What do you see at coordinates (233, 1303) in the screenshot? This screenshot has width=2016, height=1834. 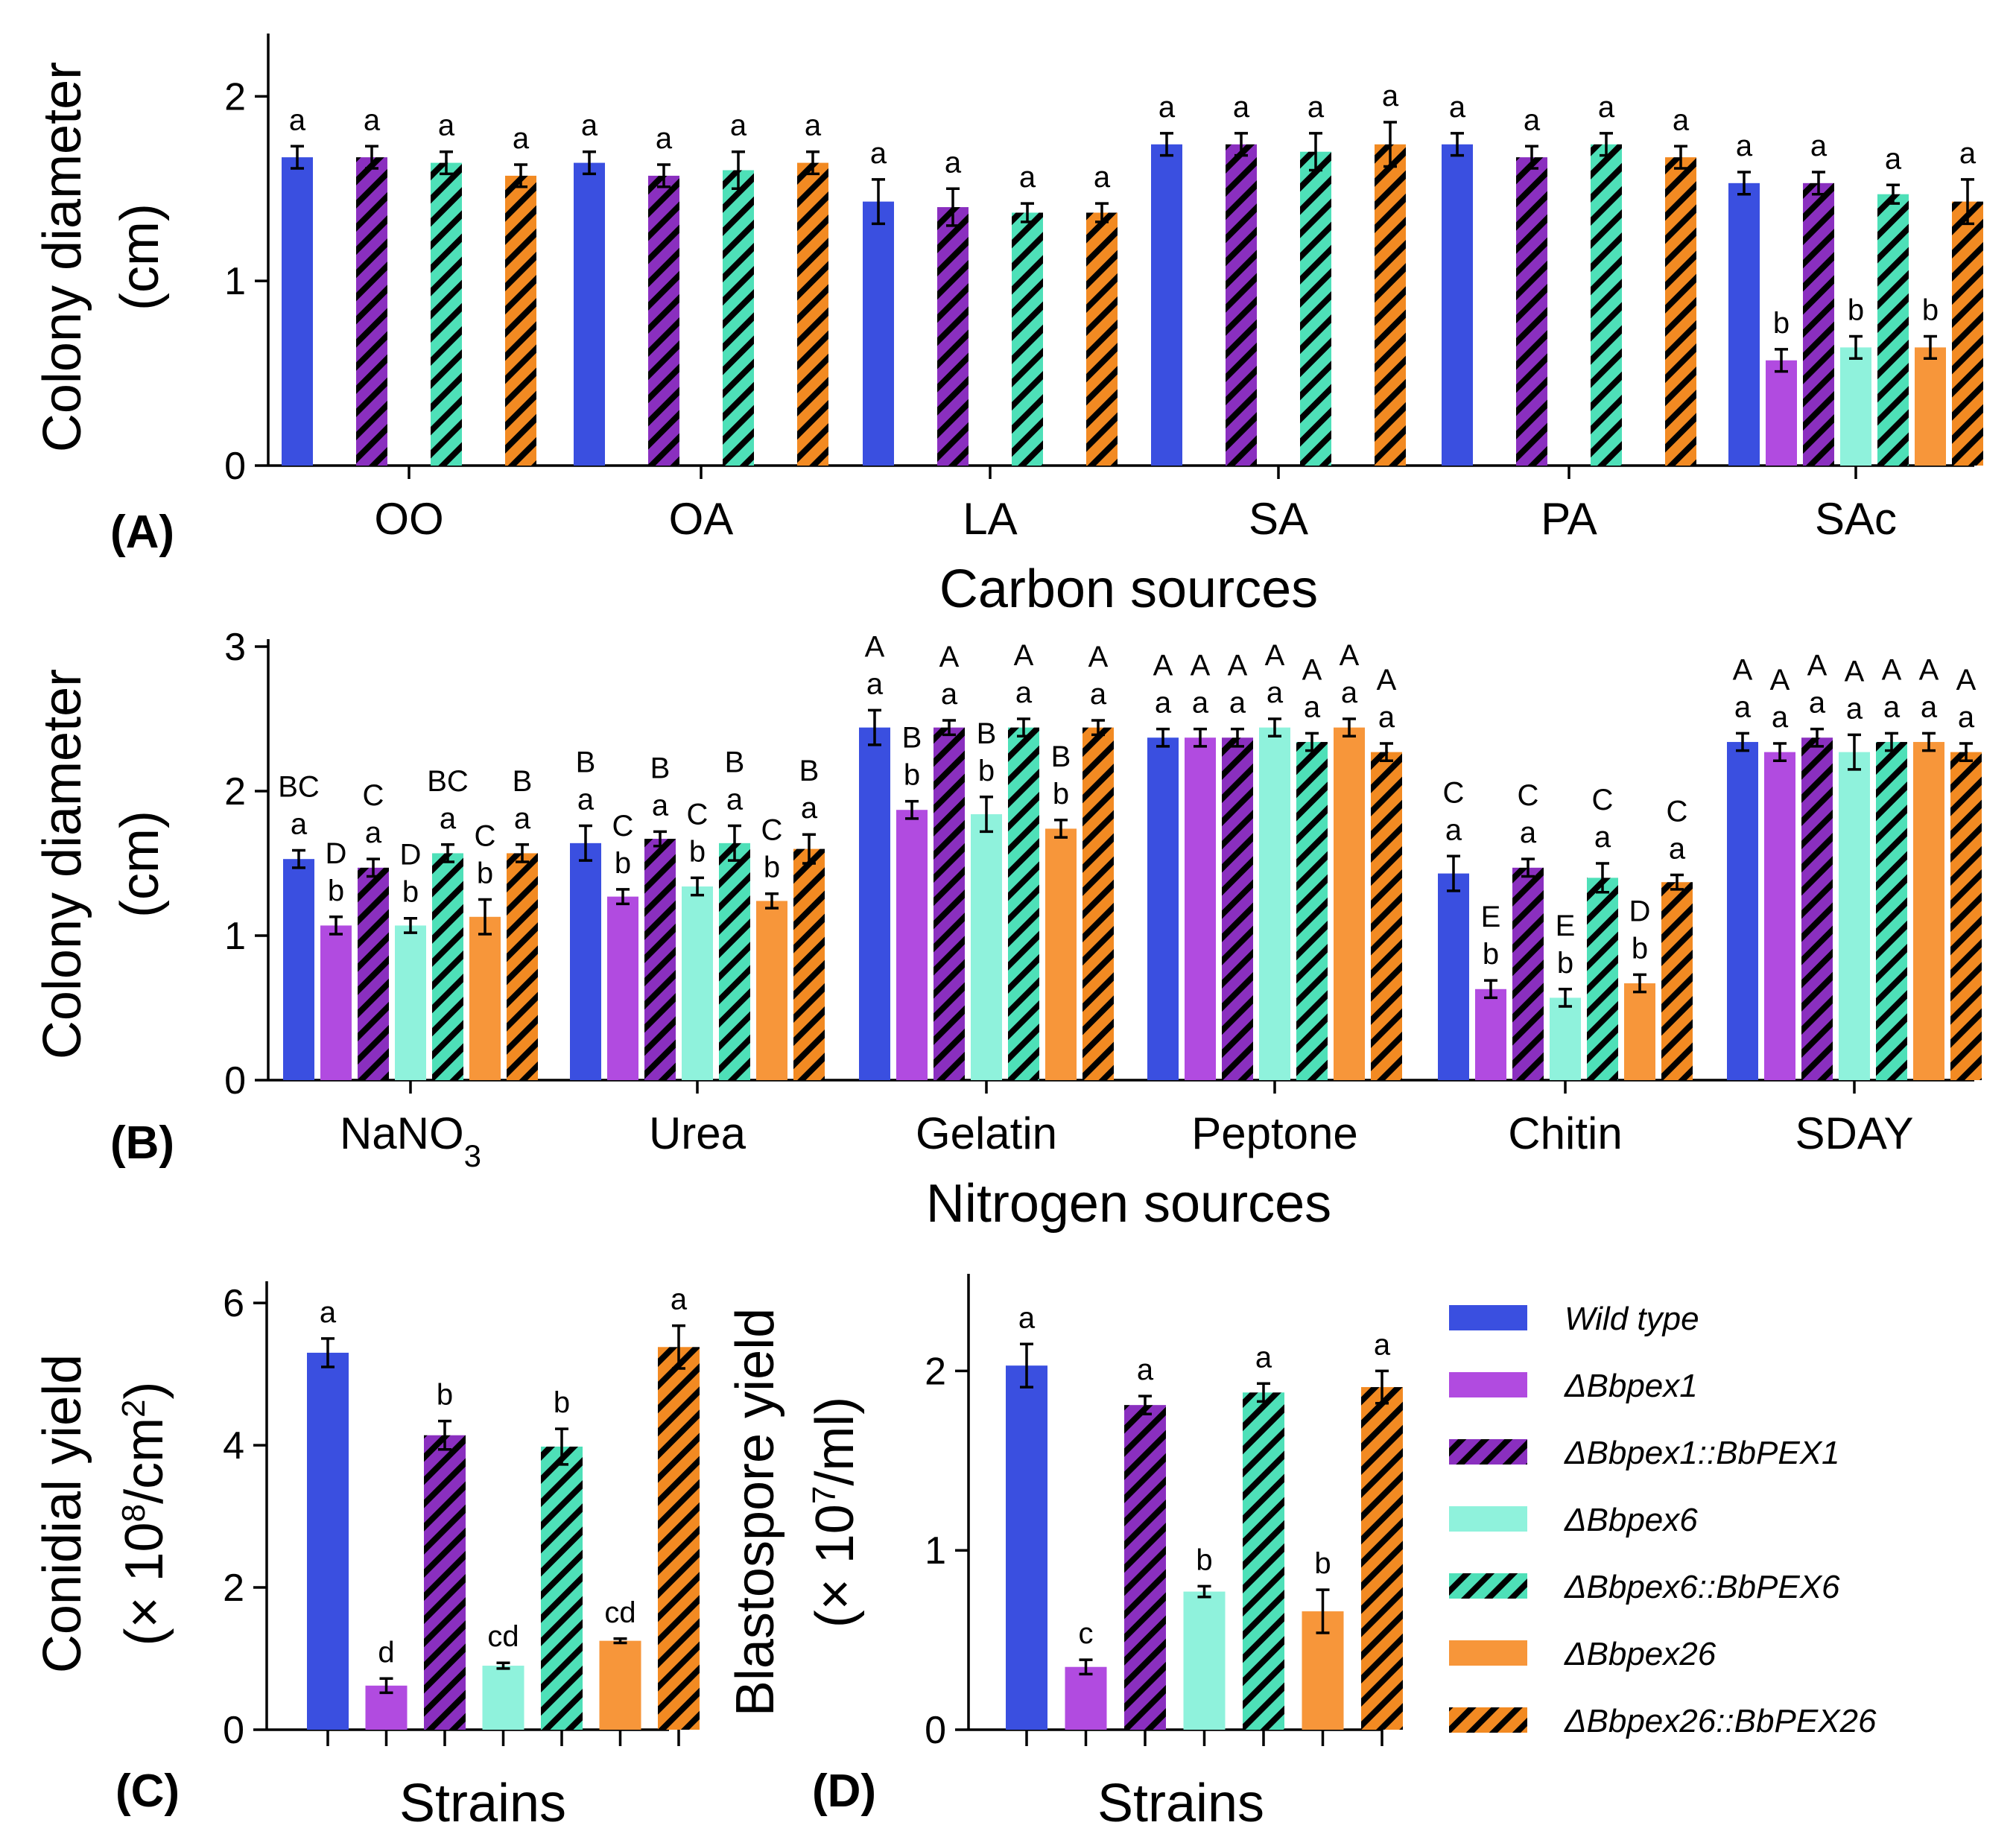 I see `panel-c-y-tick-label: 6` at bounding box center [233, 1303].